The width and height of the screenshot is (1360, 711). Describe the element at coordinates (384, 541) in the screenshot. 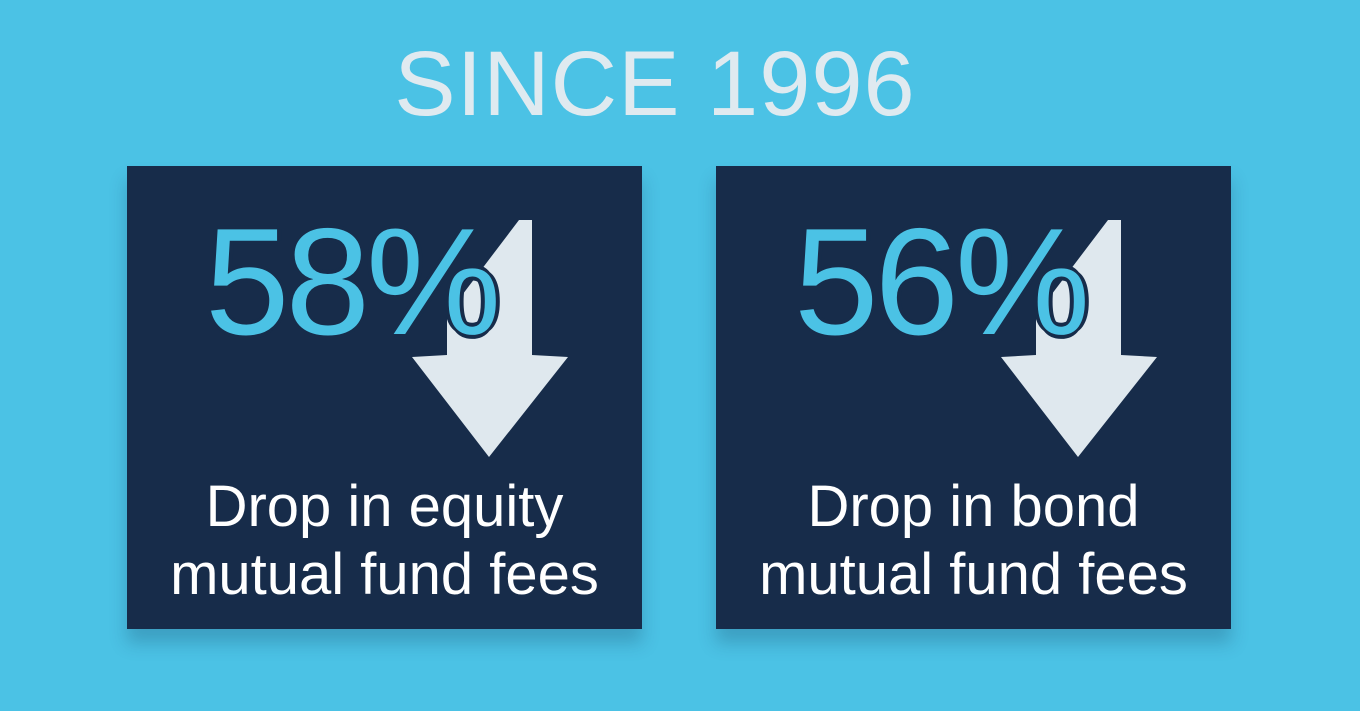

I see `equity-caption: Drop in equity mutual fund fees` at that location.